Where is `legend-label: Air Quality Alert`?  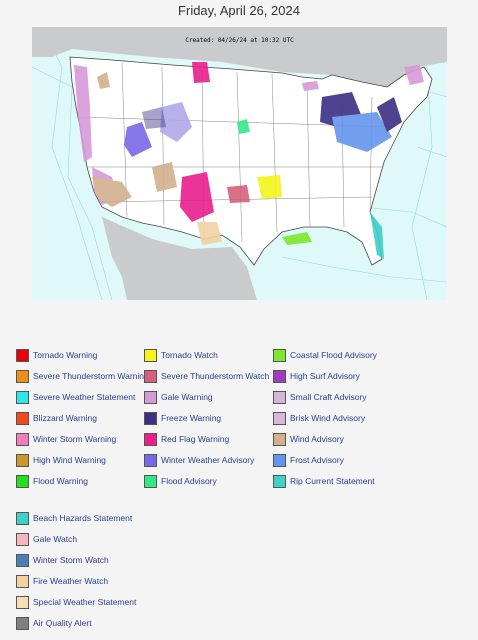
legend-label: Air Quality Alert is located at coordinates (62, 623).